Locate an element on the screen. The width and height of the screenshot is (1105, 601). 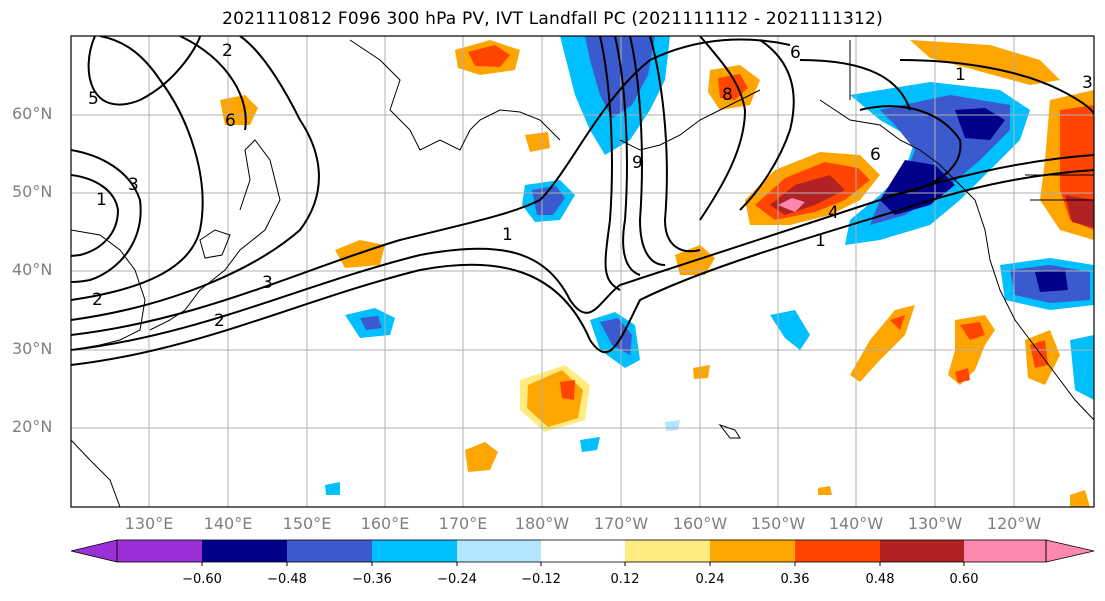
lat-label: 40°N is located at coordinates (32, 269).